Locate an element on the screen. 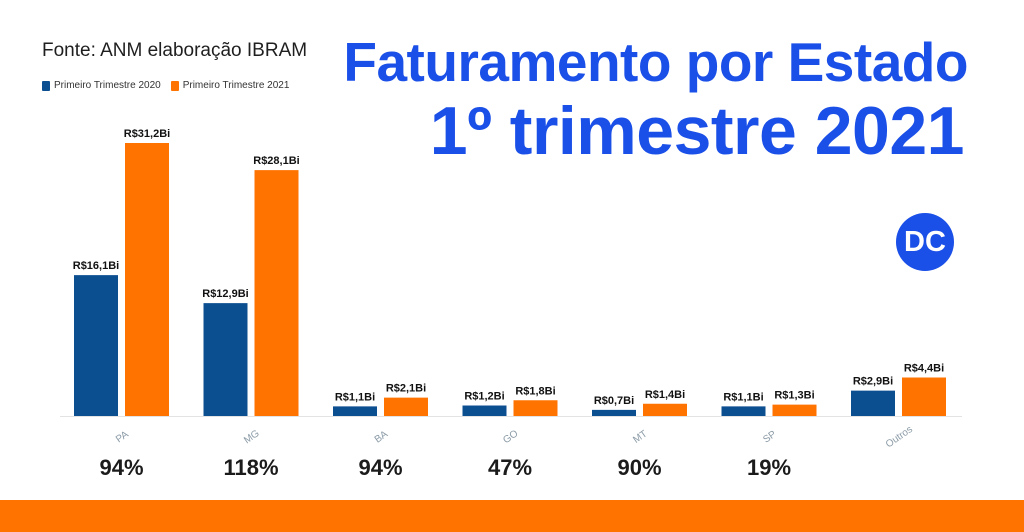 This screenshot has width=1024, height=532. growth-pct-mg: 118% is located at coordinates (251, 467).